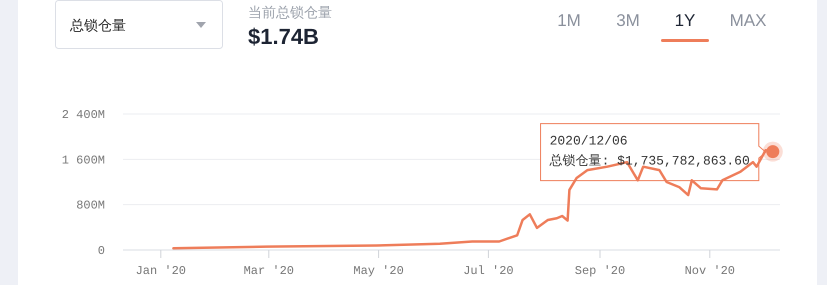 The height and width of the screenshot is (285, 827). What do you see at coordinates (569, 20) in the screenshot?
I see `text: 1M` at bounding box center [569, 20].